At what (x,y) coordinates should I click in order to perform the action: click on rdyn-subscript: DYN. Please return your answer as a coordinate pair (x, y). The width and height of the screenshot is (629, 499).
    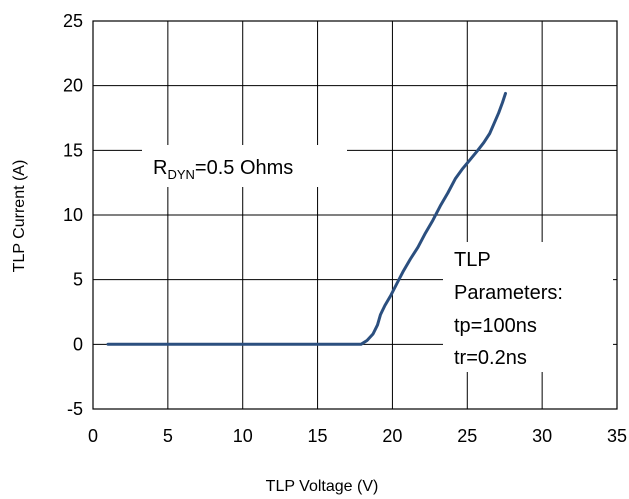
    Looking at the image, I should click on (180, 174).